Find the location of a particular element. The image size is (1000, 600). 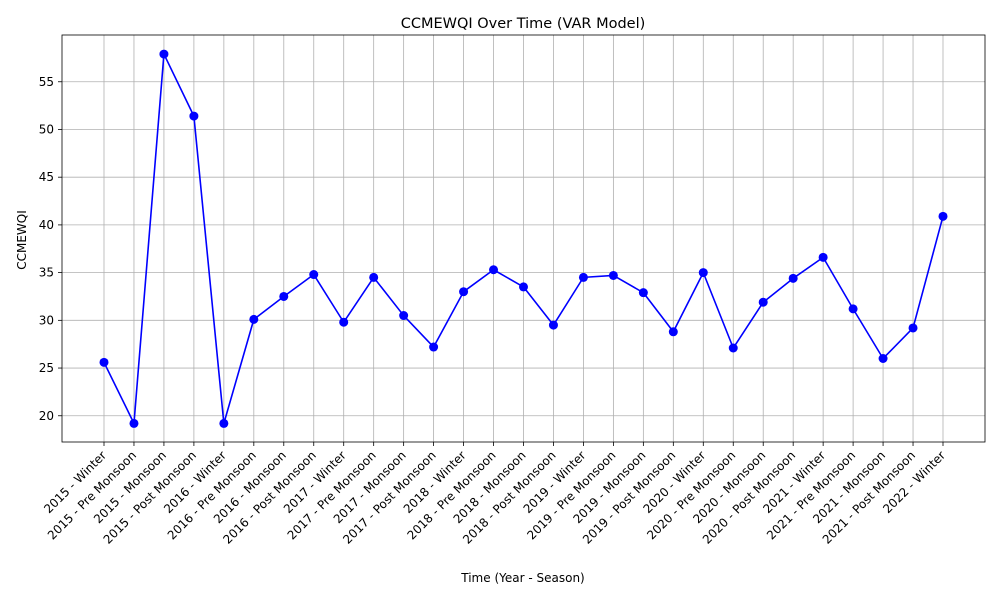

y-axis-title: CCMEWQI is located at coordinates (22, 240).